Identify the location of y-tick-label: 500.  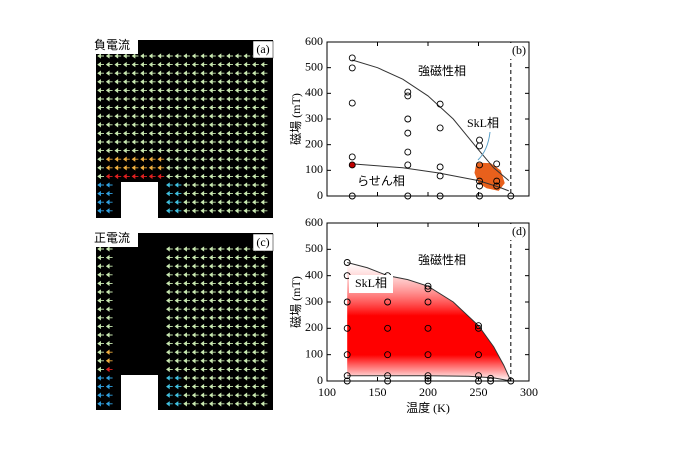
(314, 248).